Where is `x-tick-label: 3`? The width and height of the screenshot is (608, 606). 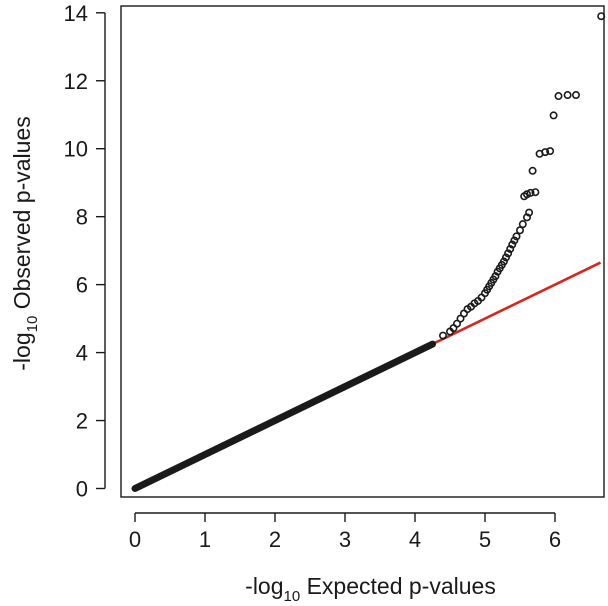 x-tick-label: 3 is located at coordinates (345, 539).